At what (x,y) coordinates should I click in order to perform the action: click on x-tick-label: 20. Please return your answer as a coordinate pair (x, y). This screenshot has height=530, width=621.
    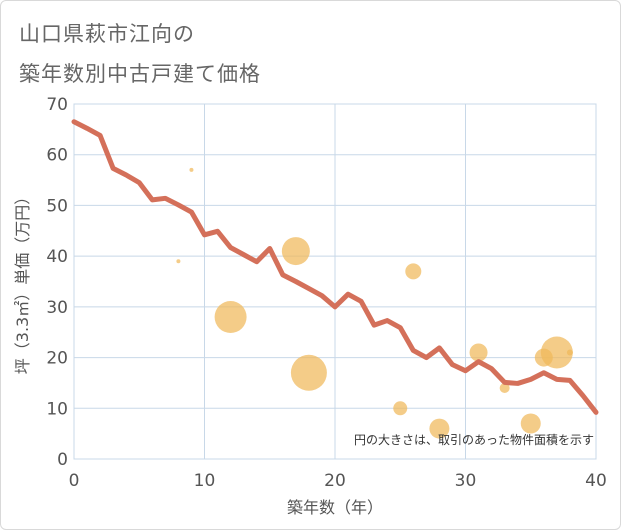
    Looking at the image, I should click on (335, 481).